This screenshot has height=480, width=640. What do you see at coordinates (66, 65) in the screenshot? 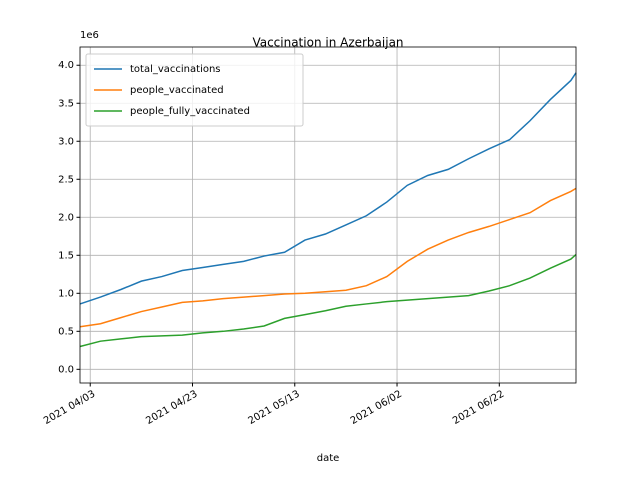
I see `y-tick-label: 4.0` at bounding box center [66, 65].